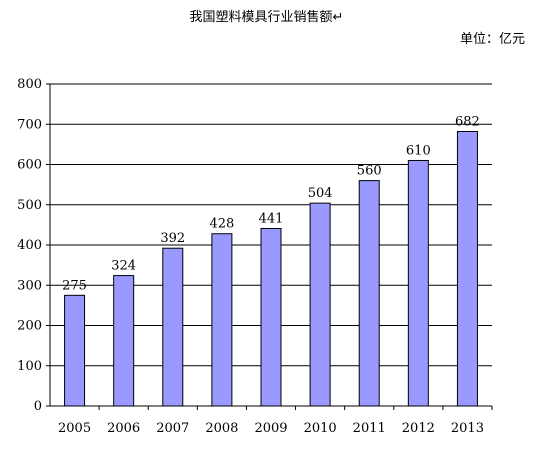  What do you see at coordinates (270, 428) in the screenshot?
I see `x-tick-label: 2009` at bounding box center [270, 428].